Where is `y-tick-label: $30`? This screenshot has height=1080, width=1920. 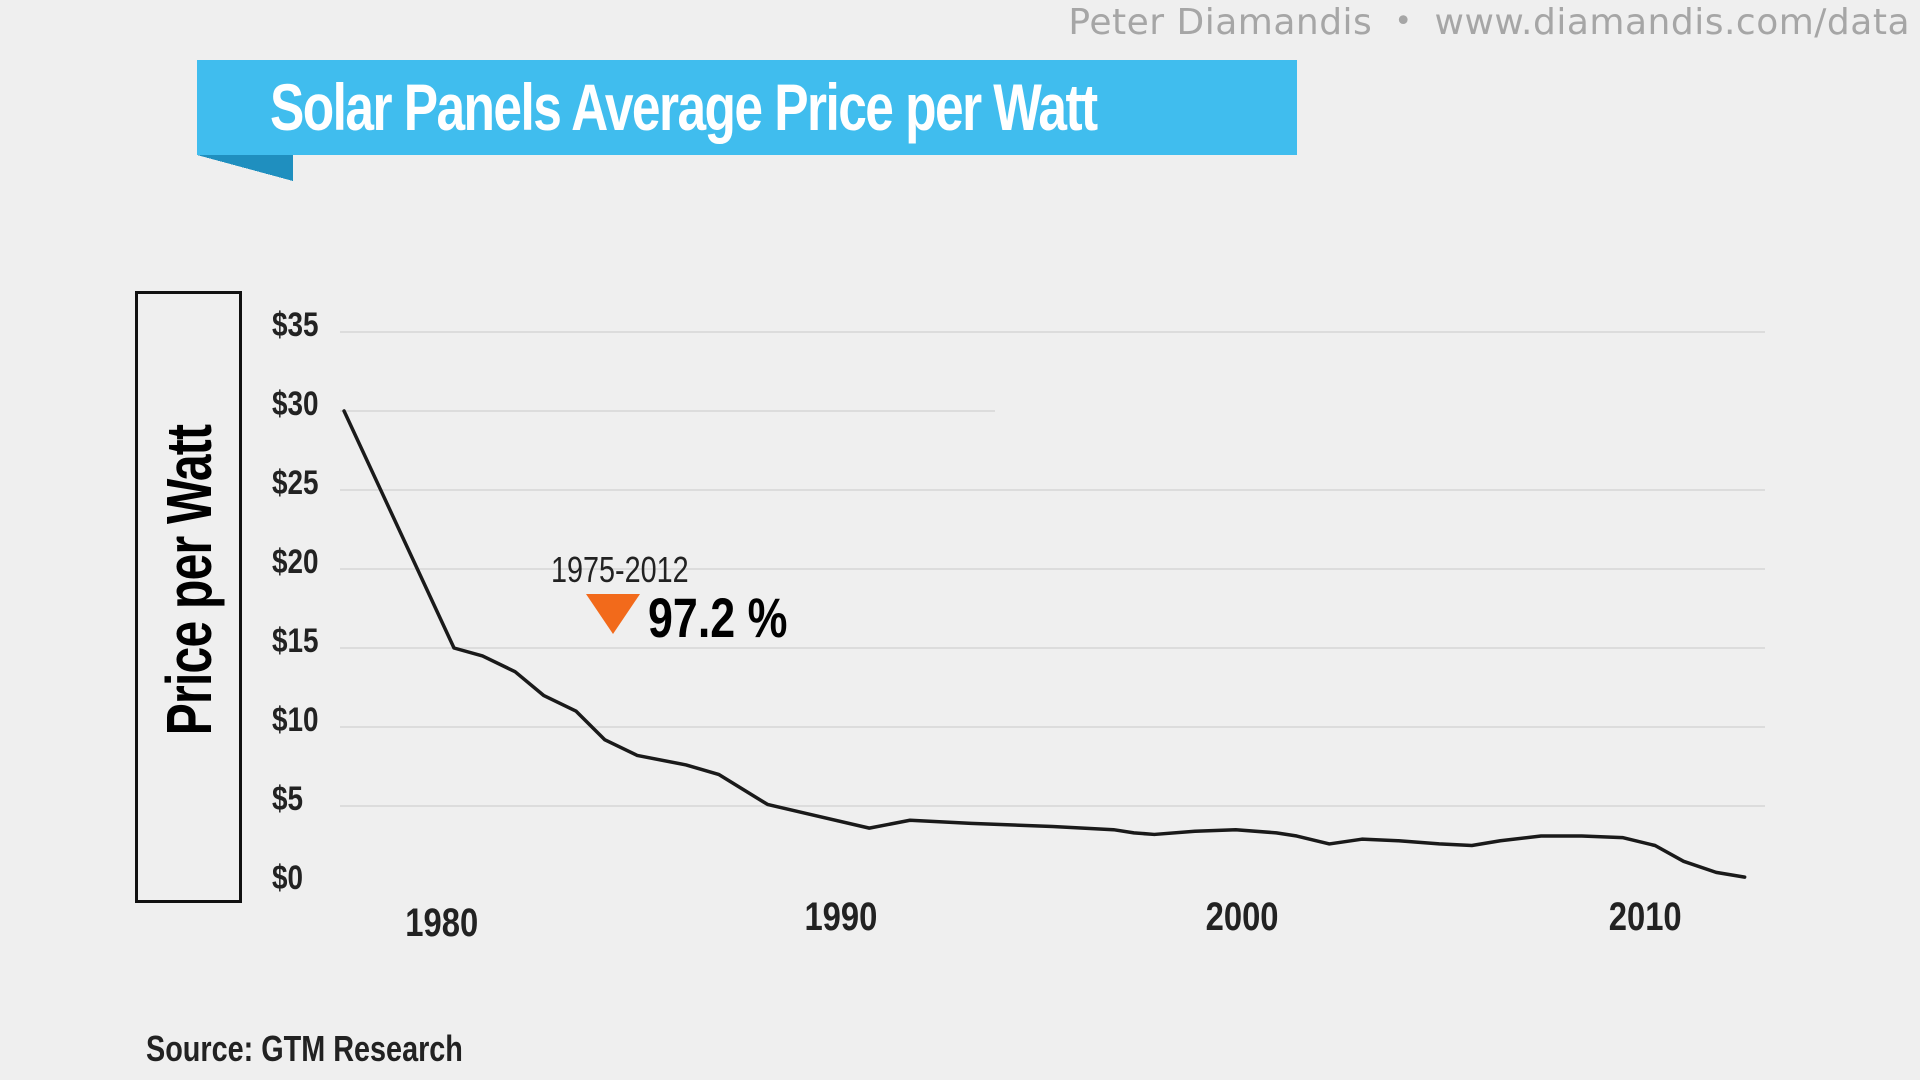
y-tick-label: $30 is located at coordinates (295, 403).